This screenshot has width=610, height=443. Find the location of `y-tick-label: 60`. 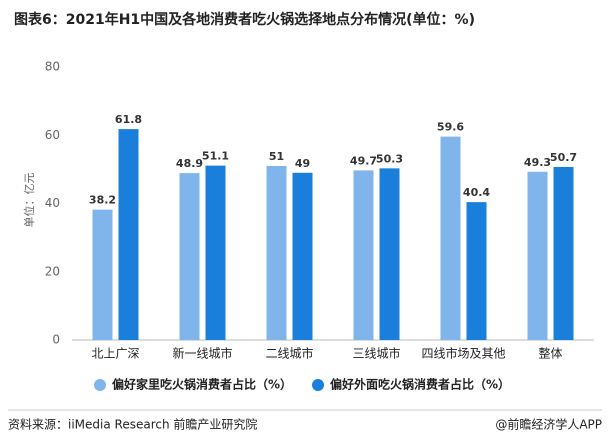

y-tick-label: 60 is located at coordinates (52, 135).